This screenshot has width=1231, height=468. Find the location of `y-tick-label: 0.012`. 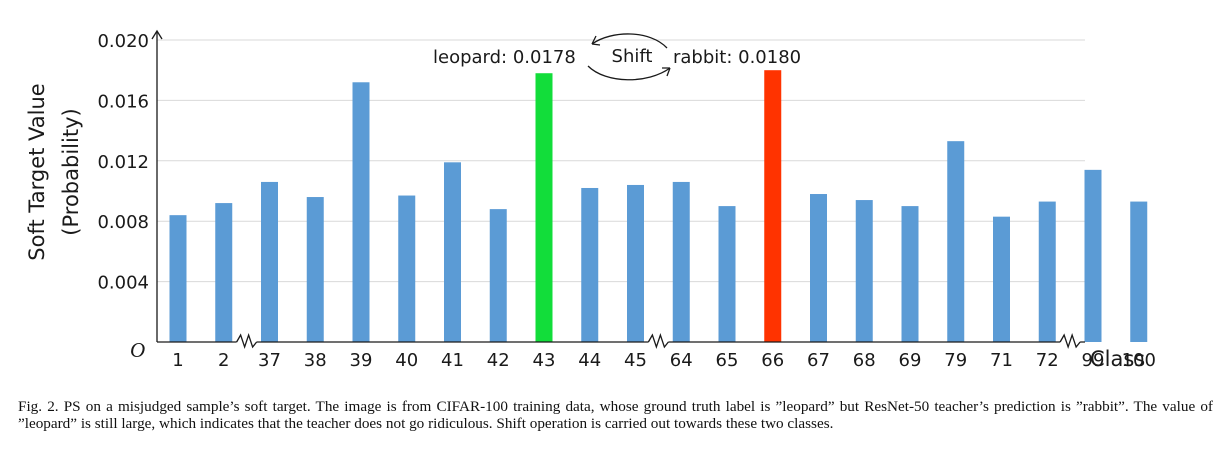

y-tick-label: 0.012 is located at coordinates (123, 162).